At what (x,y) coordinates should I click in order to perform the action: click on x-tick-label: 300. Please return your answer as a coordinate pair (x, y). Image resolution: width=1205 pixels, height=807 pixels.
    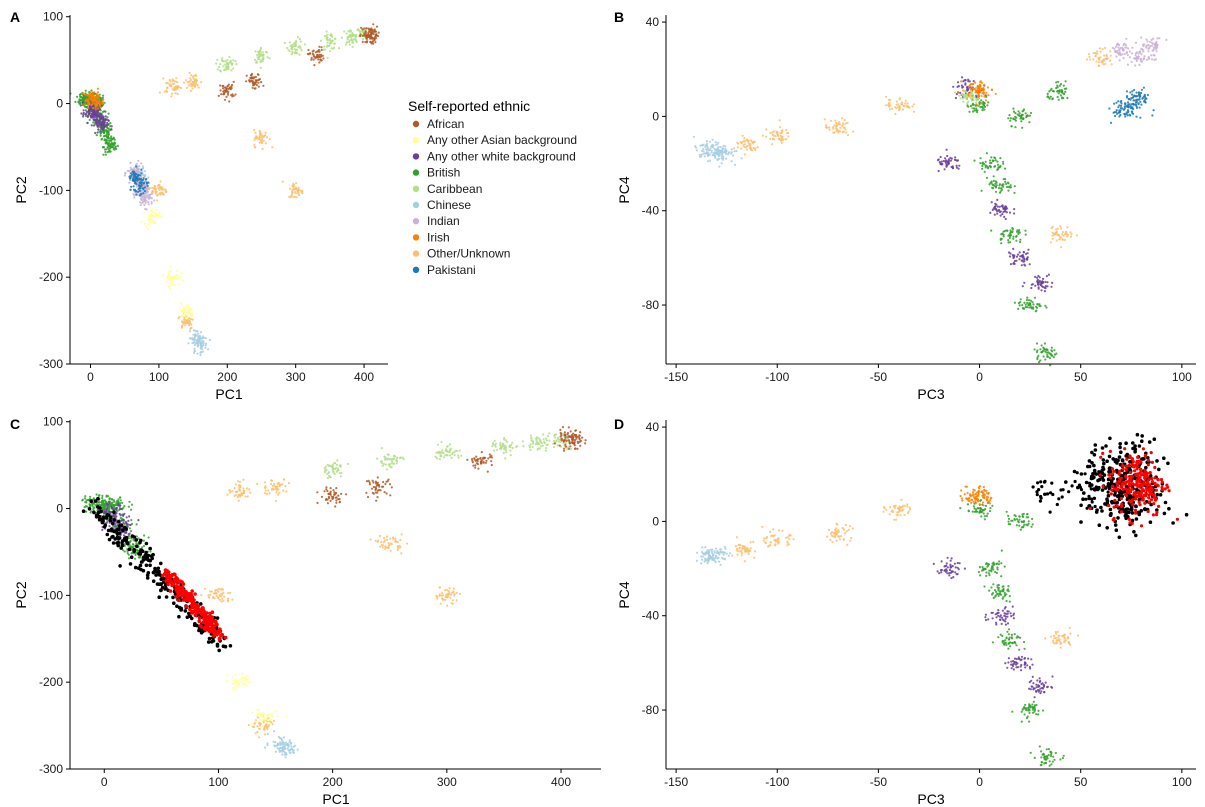
    Looking at the image, I should click on (296, 377).